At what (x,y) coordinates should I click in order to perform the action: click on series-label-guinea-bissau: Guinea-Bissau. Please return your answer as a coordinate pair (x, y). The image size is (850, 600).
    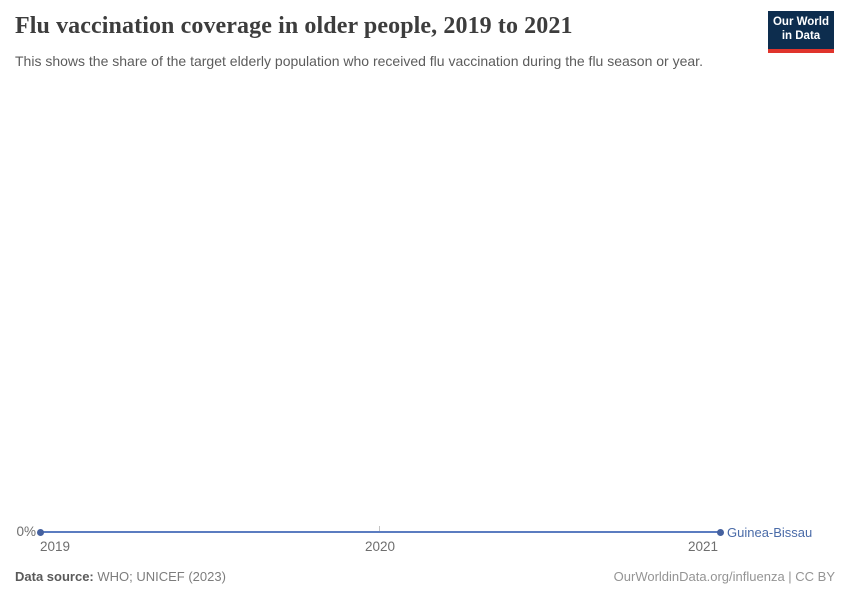
    Looking at the image, I should click on (770, 532).